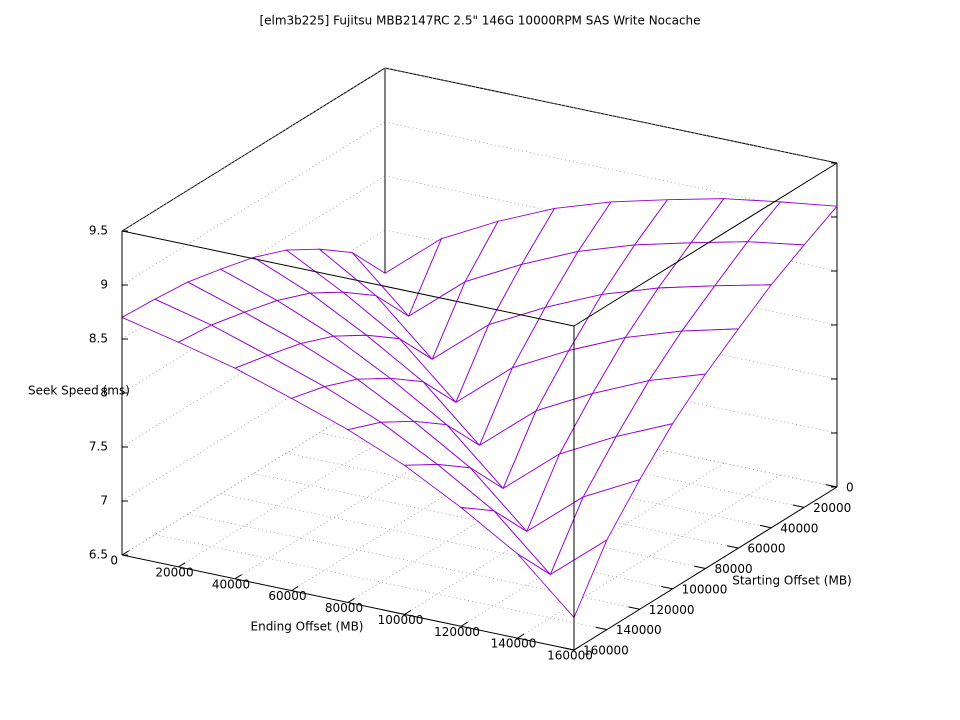 The height and width of the screenshot is (720, 960). What do you see at coordinates (514, 644) in the screenshot?
I see `x-tick-label: 140000` at bounding box center [514, 644].